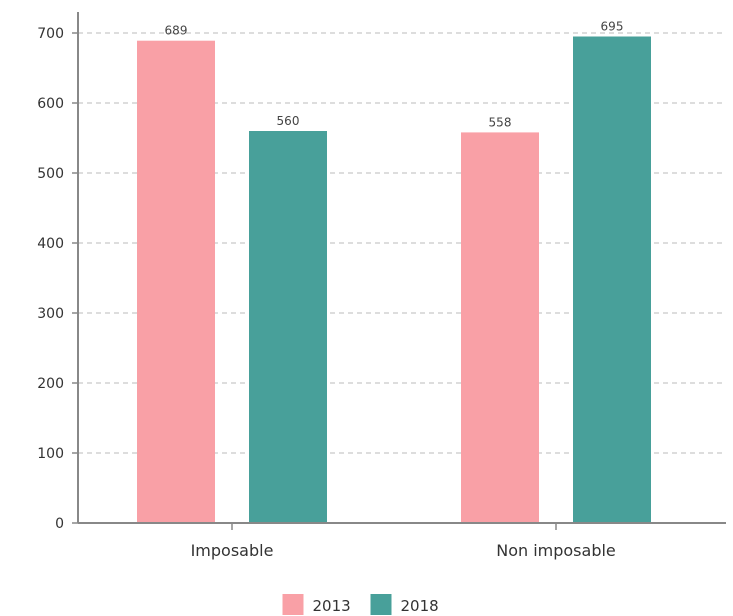  Describe the element at coordinates (176, 31) in the screenshot. I see `data-label: 689` at that location.